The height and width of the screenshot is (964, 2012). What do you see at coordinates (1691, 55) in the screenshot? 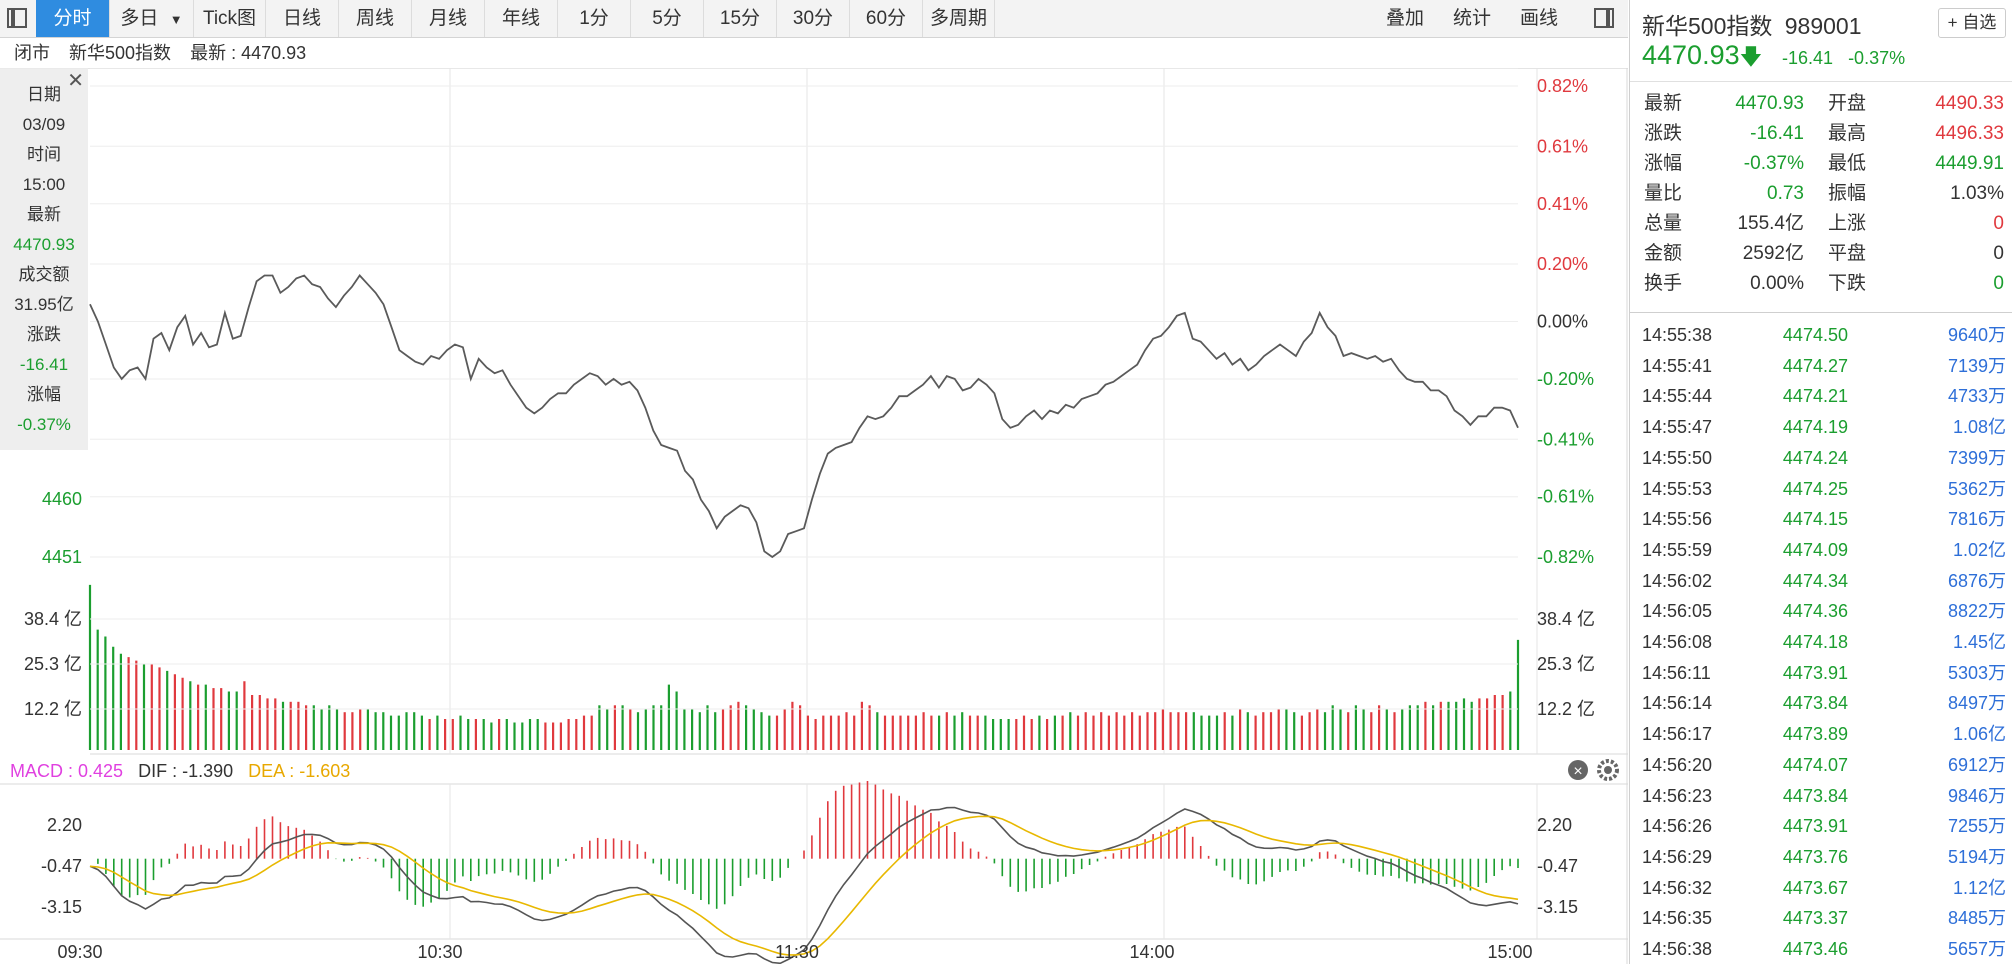
I see `current-price: 4470.93` at bounding box center [1691, 55].